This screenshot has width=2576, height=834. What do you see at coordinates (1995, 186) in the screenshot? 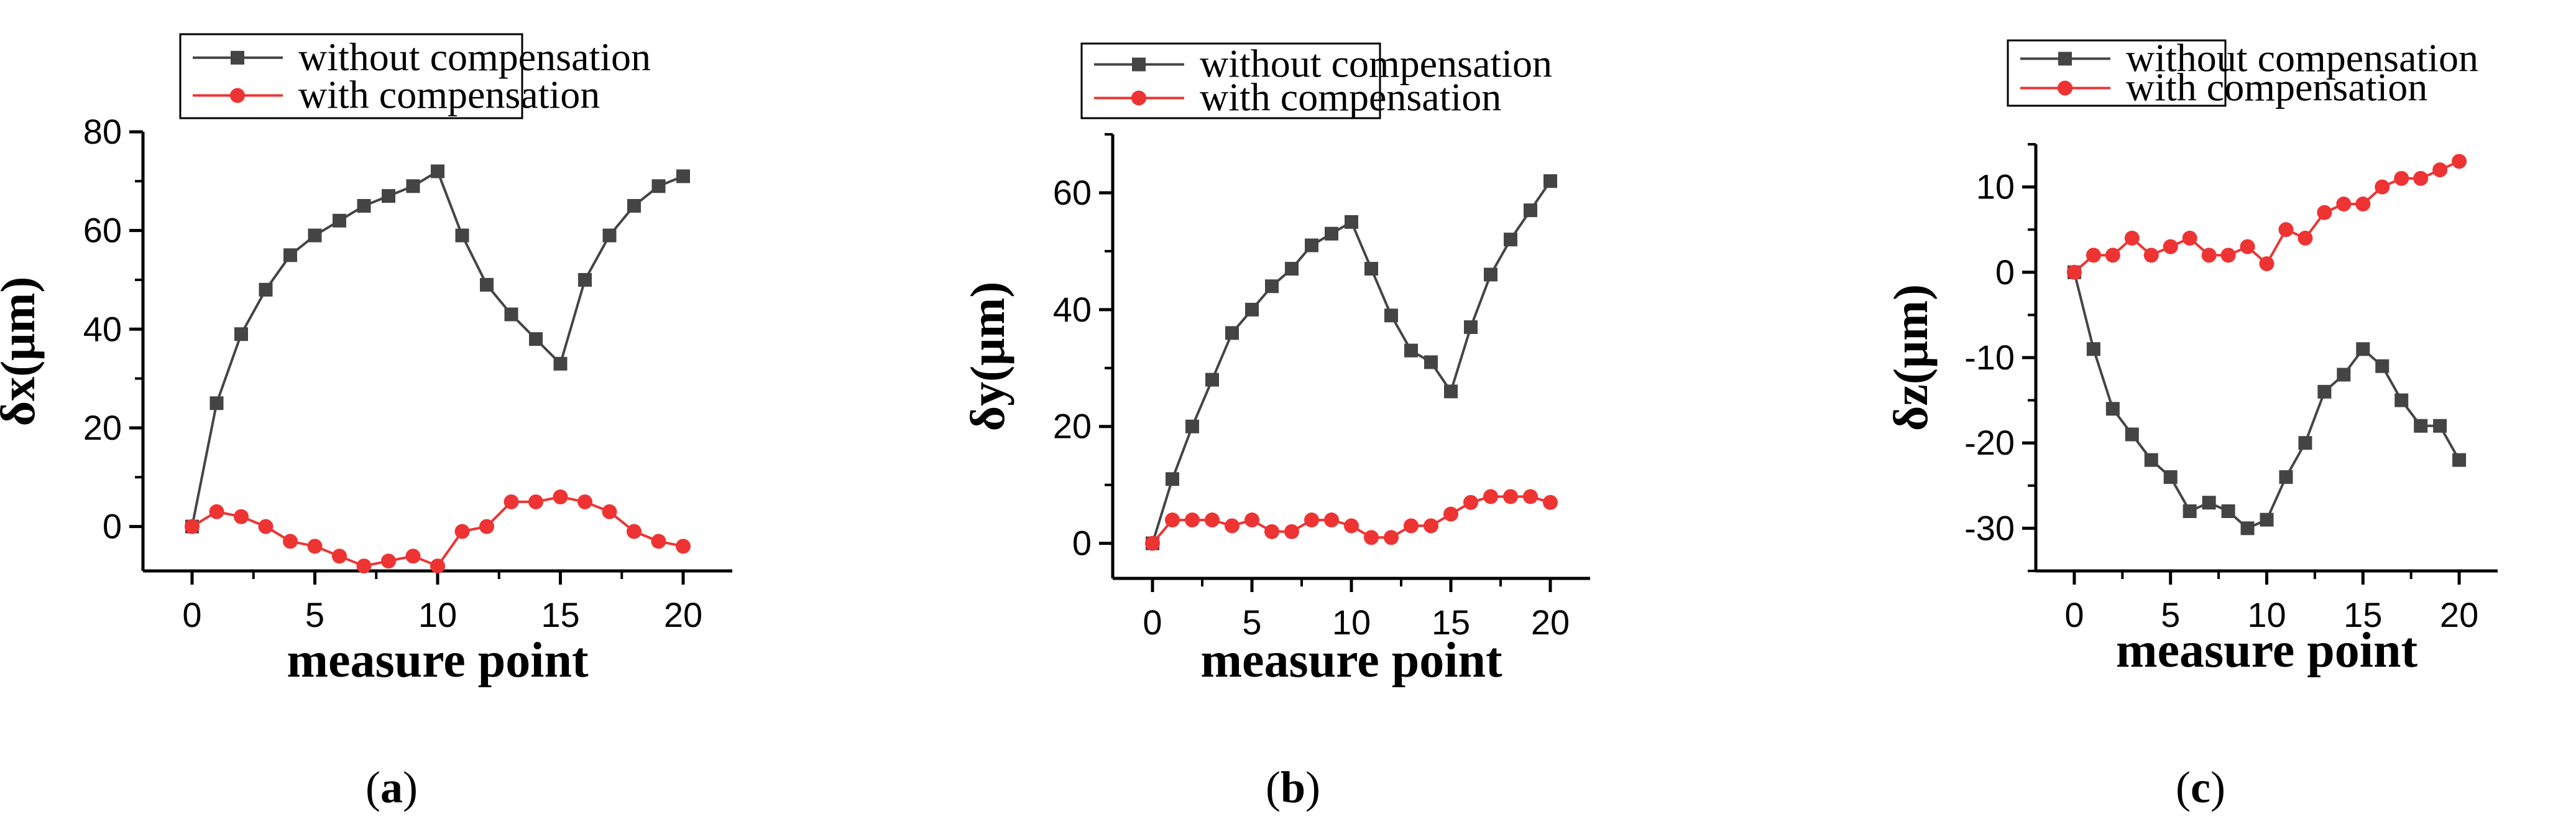
I see `y-tick-label: 10` at bounding box center [1995, 186].